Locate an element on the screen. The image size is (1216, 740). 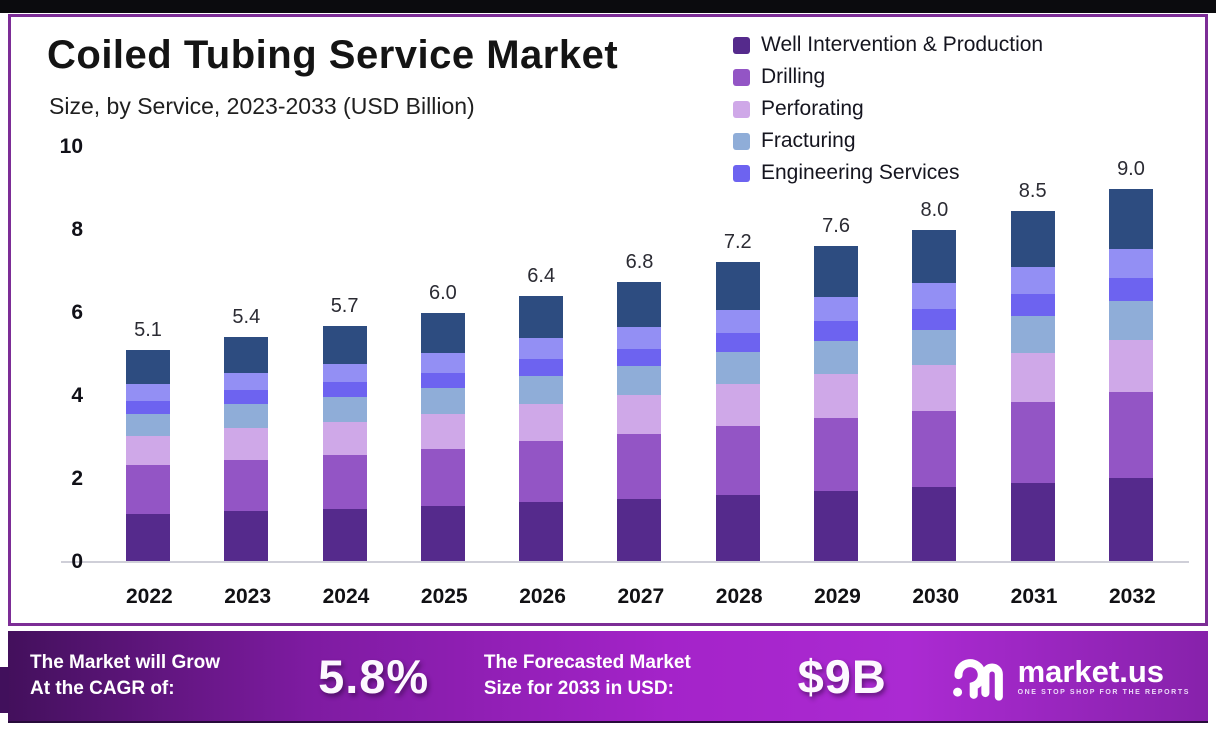
y-axis-tick-label: 8 is located at coordinates (77, 229).